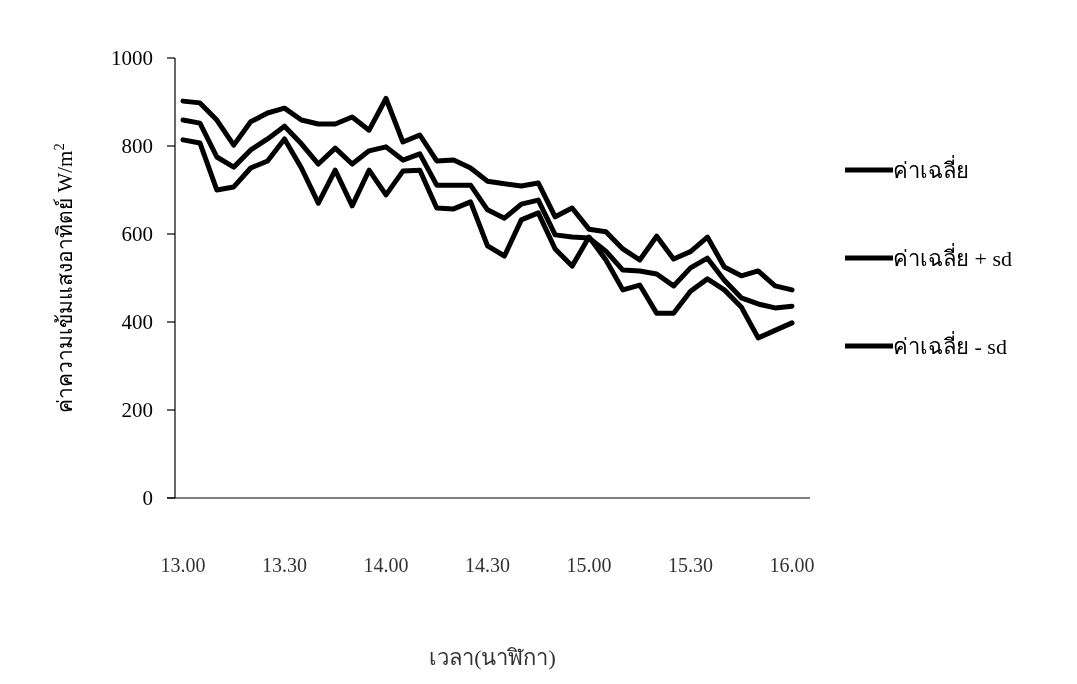 The image size is (1077, 684). What do you see at coordinates (183, 565) in the screenshot?
I see `x-tick-label: 13.00` at bounding box center [183, 565].